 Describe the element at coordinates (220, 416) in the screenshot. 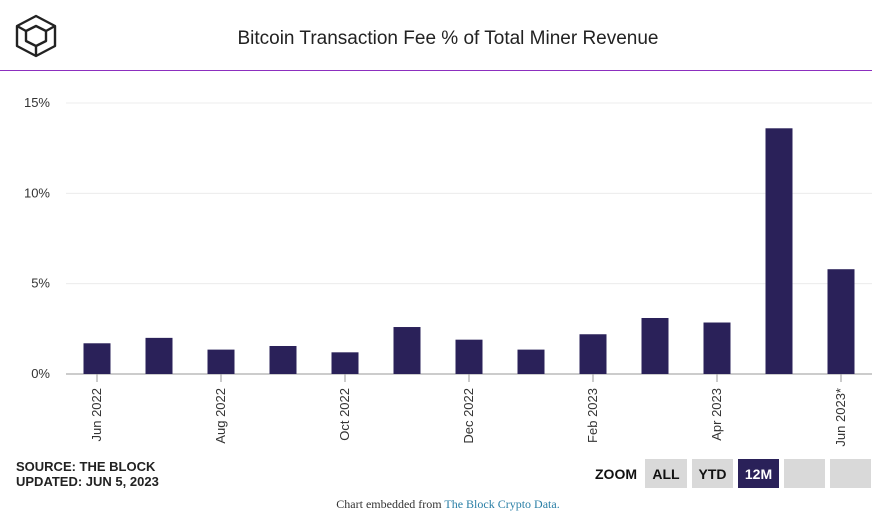

I see `x-tick-label: Aug 2022` at that location.